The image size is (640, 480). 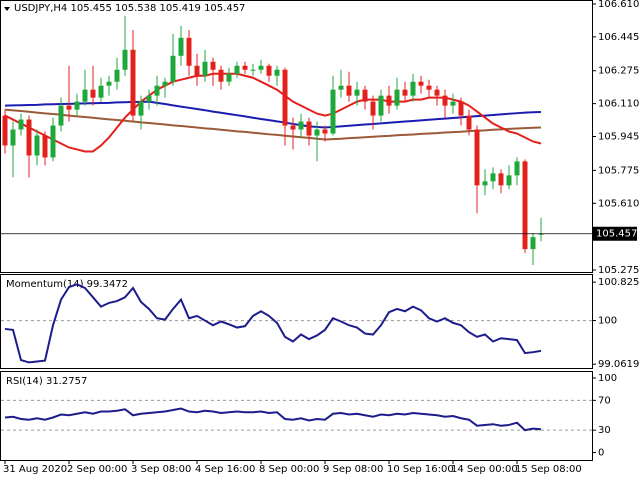 What do you see at coordinates (618, 170) in the screenshot?
I see `y-tick-label: 105.775` at bounding box center [618, 170].